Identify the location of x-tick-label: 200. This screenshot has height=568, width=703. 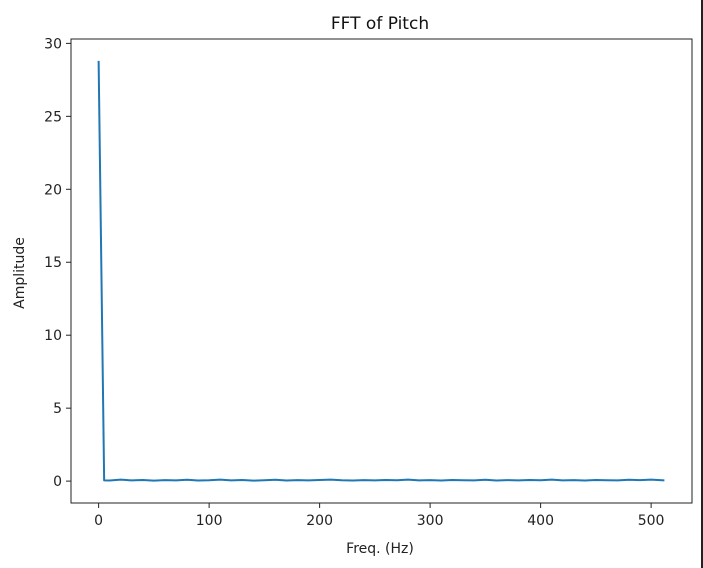
(319, 521).